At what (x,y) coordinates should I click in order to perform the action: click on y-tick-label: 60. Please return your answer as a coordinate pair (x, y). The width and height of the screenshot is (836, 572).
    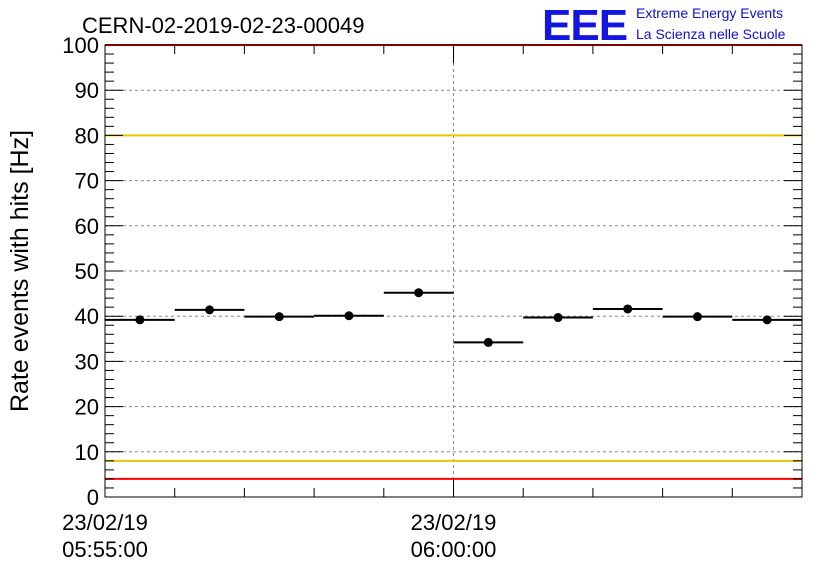
    Looking at the image, I should click on (87, 226).